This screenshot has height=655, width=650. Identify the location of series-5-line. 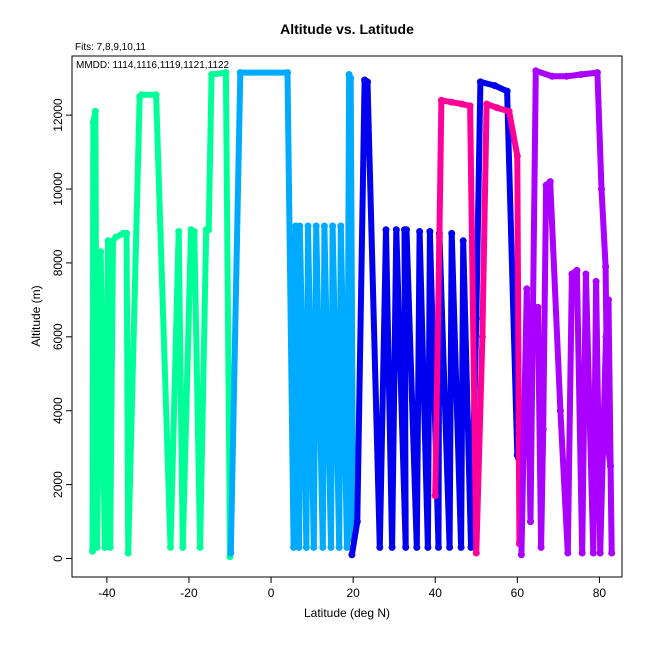
(566, 312).